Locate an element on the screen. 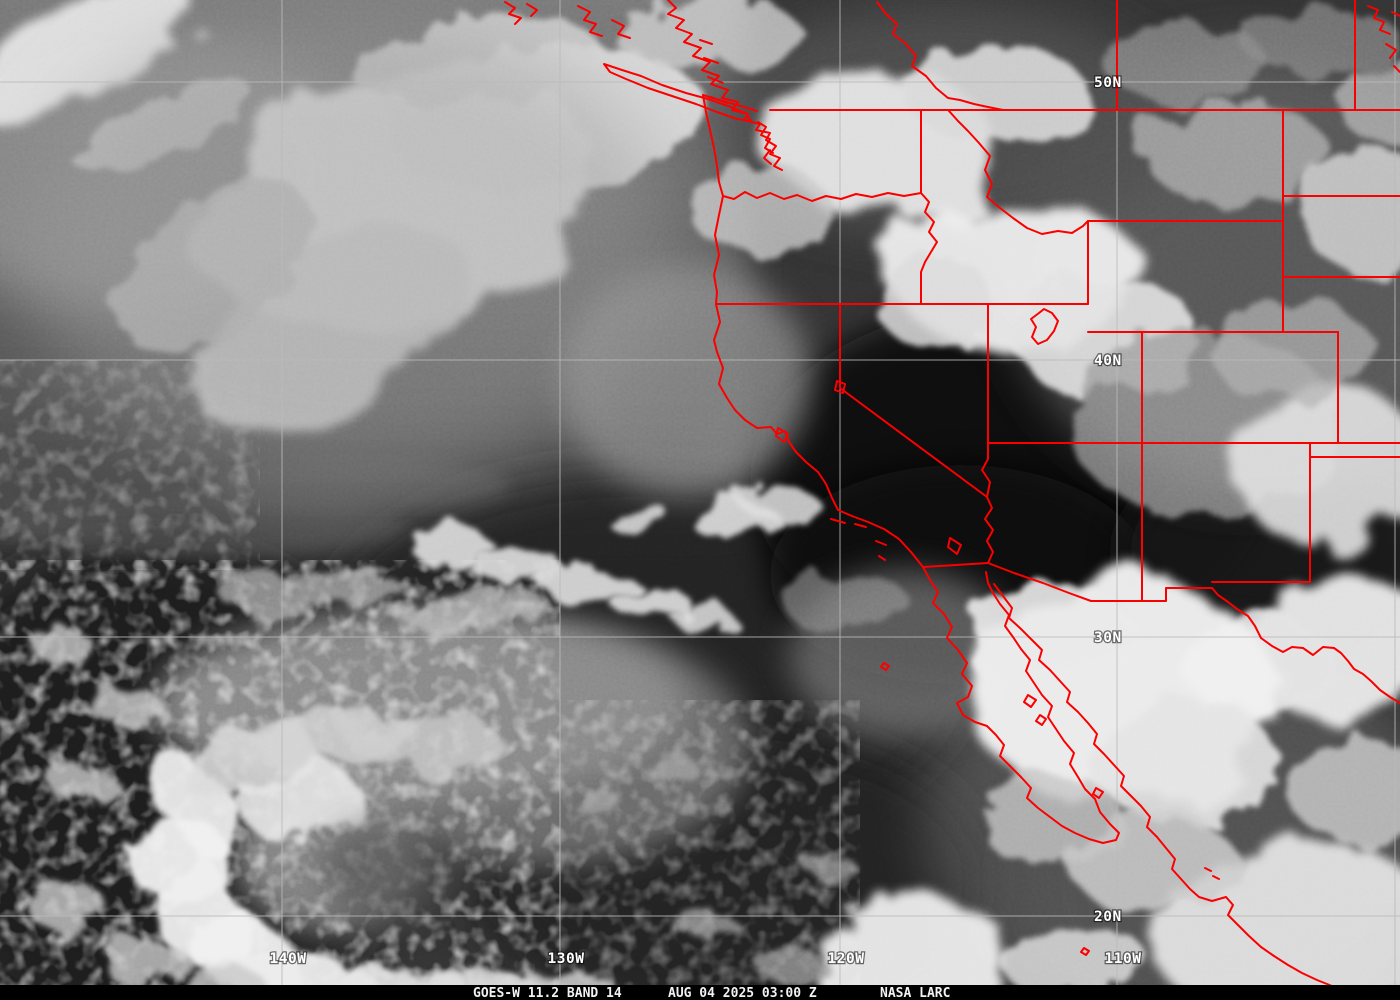  guadalupe-island is located at coordinates (885, 666).